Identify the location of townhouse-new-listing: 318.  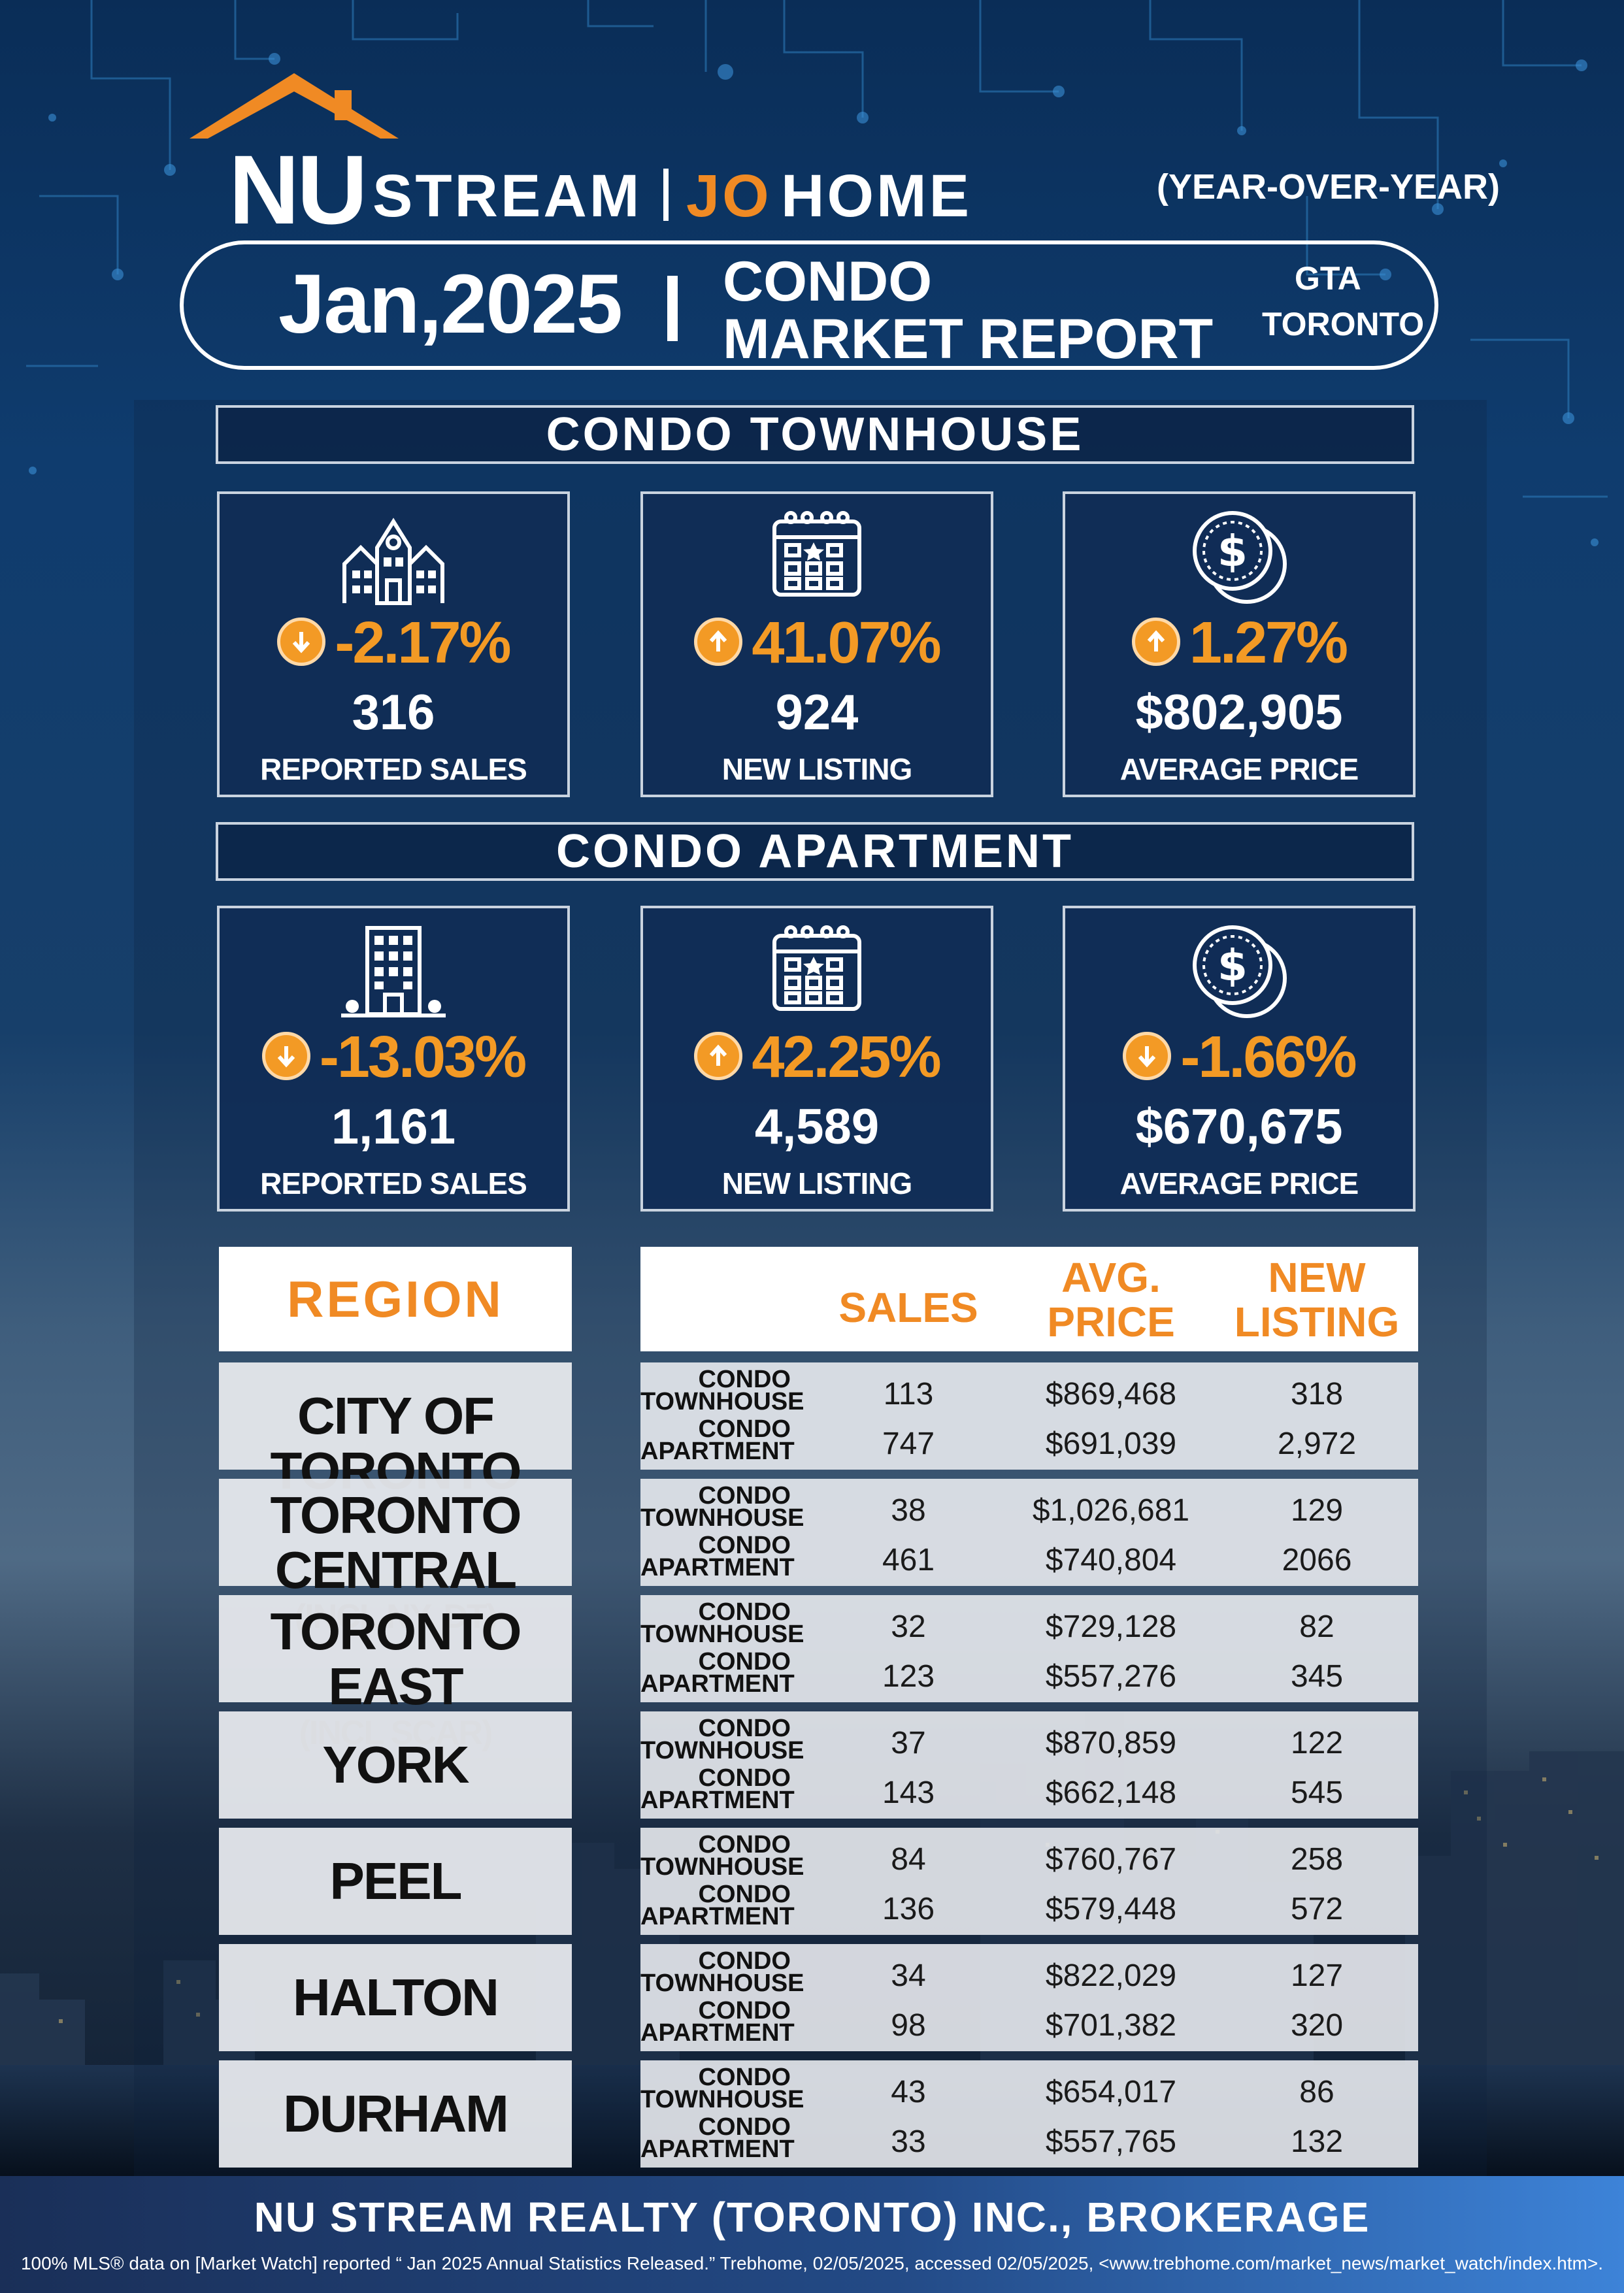
(1317, 1394).